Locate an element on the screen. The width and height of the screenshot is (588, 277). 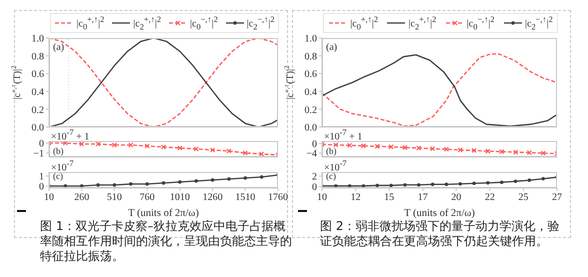
x-tick-label: 15 is located at coordinates (389, 198).